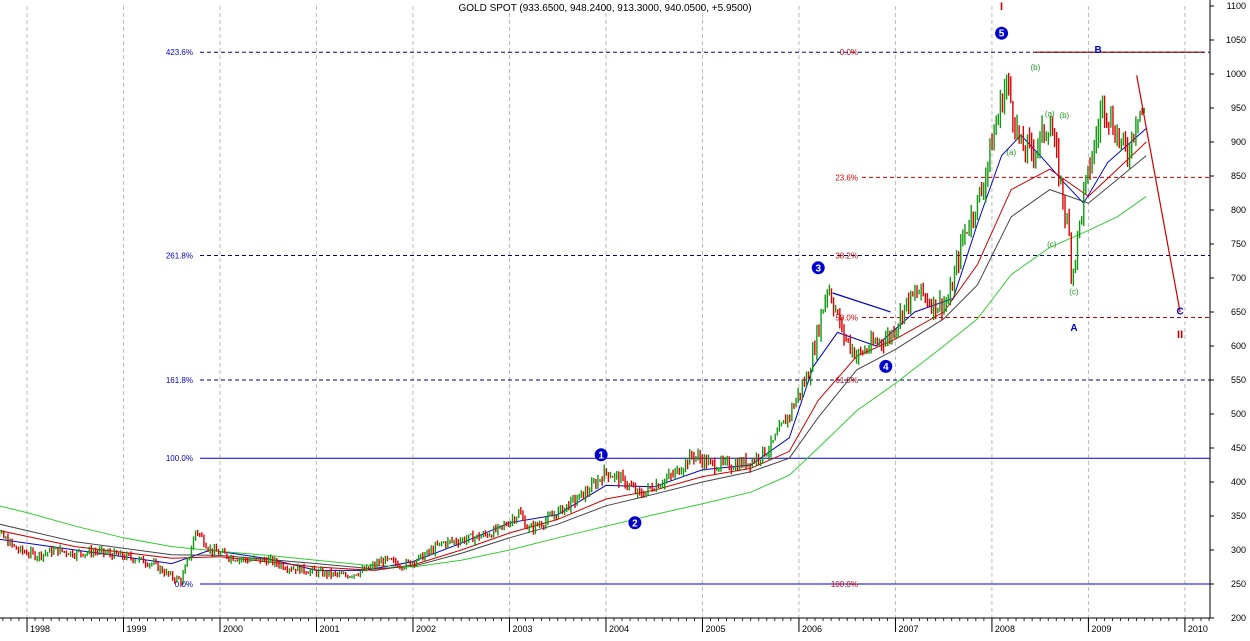 The width and height of the screenshot is (1250, 641). I want to click on x-year-label: 2002, so click(426, 629).